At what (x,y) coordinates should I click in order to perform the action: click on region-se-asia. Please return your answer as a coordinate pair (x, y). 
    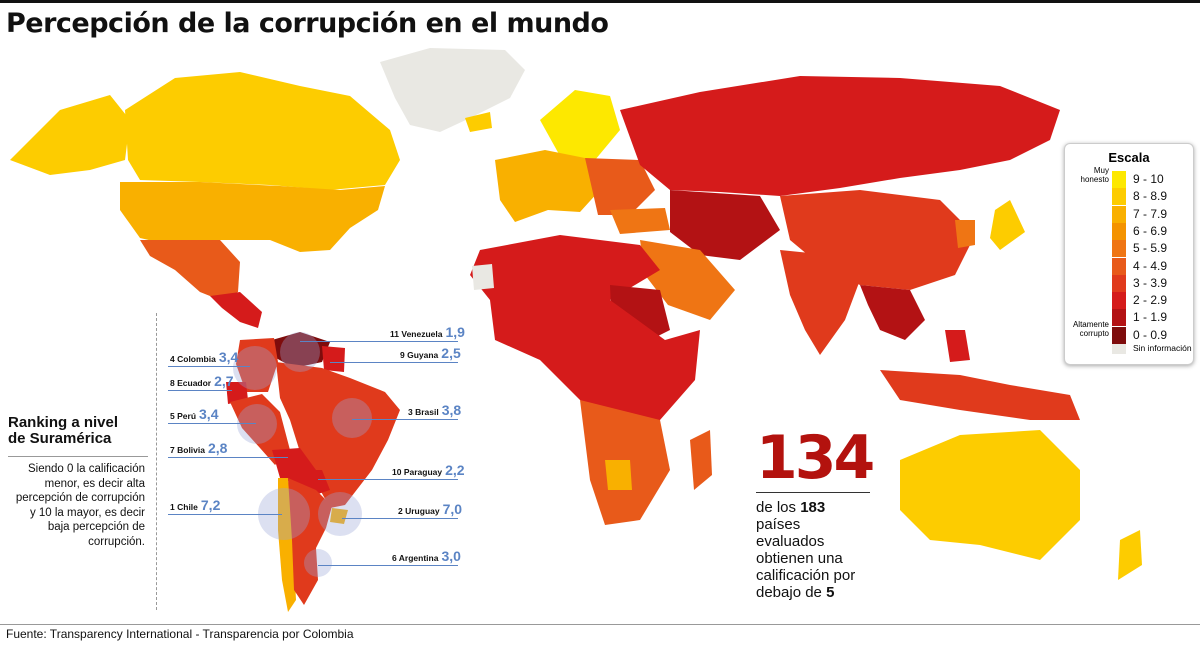
    Looking at the image, I should click on (892, 312).